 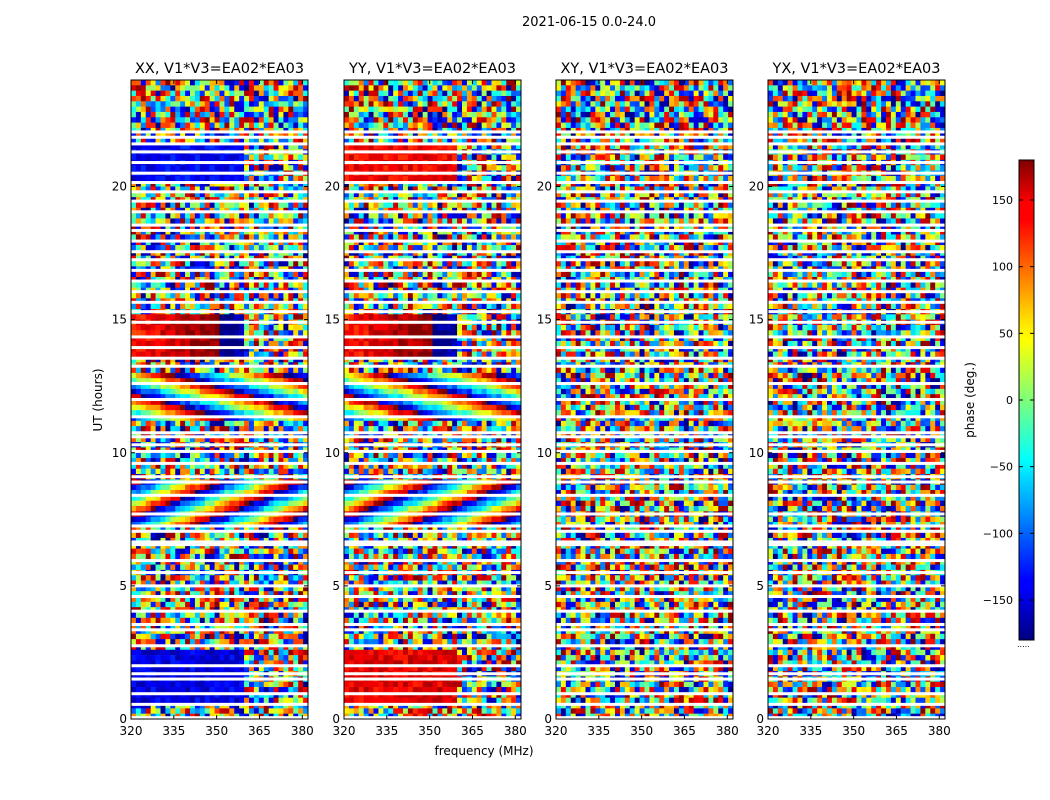 What do you see at coordinates (219, 704) in the screenshot?
I see `flagged-row` at bounding box center [219, 704].